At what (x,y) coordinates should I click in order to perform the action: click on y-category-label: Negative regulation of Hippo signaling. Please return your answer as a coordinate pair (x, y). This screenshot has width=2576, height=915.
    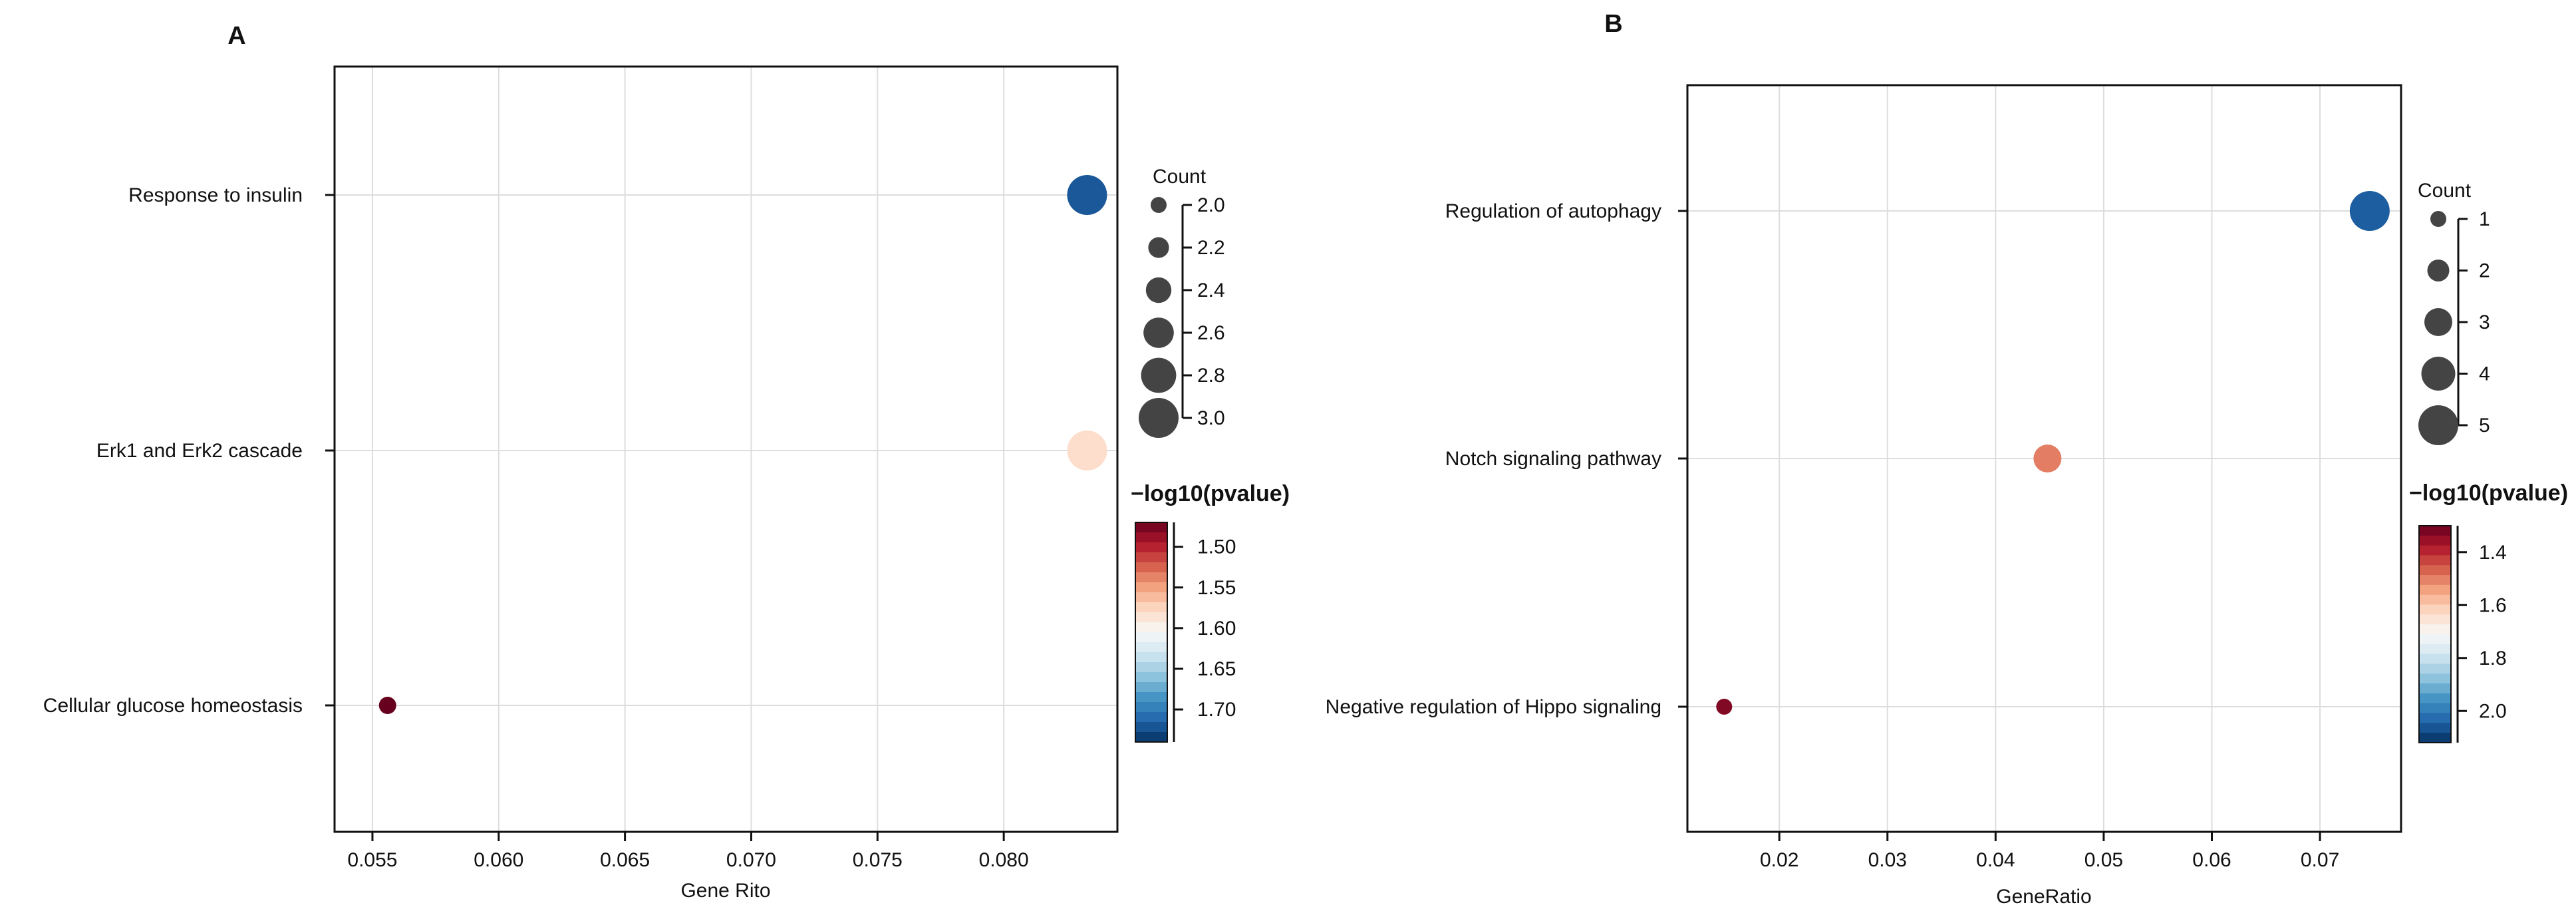
    Looking at the image, I should click on (1493, 707).